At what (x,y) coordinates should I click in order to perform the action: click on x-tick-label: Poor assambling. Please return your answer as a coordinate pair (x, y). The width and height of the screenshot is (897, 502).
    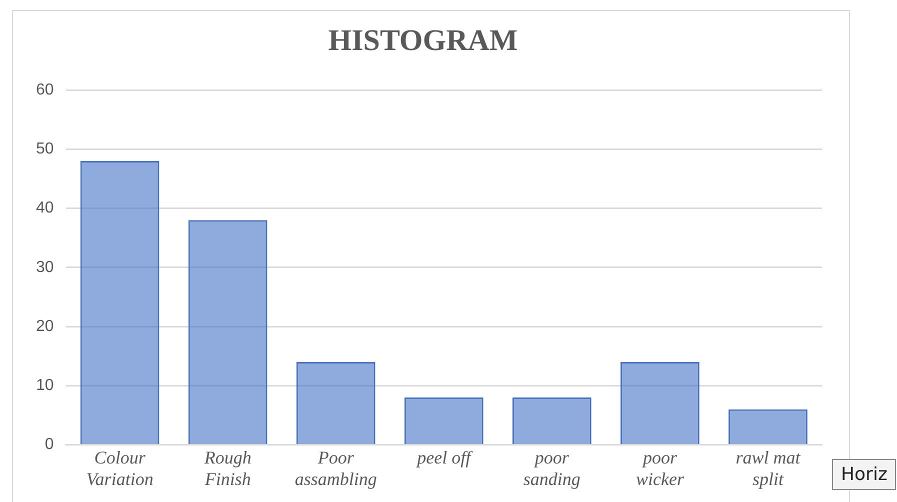
    Looking at the image, I should click on (335, 468).